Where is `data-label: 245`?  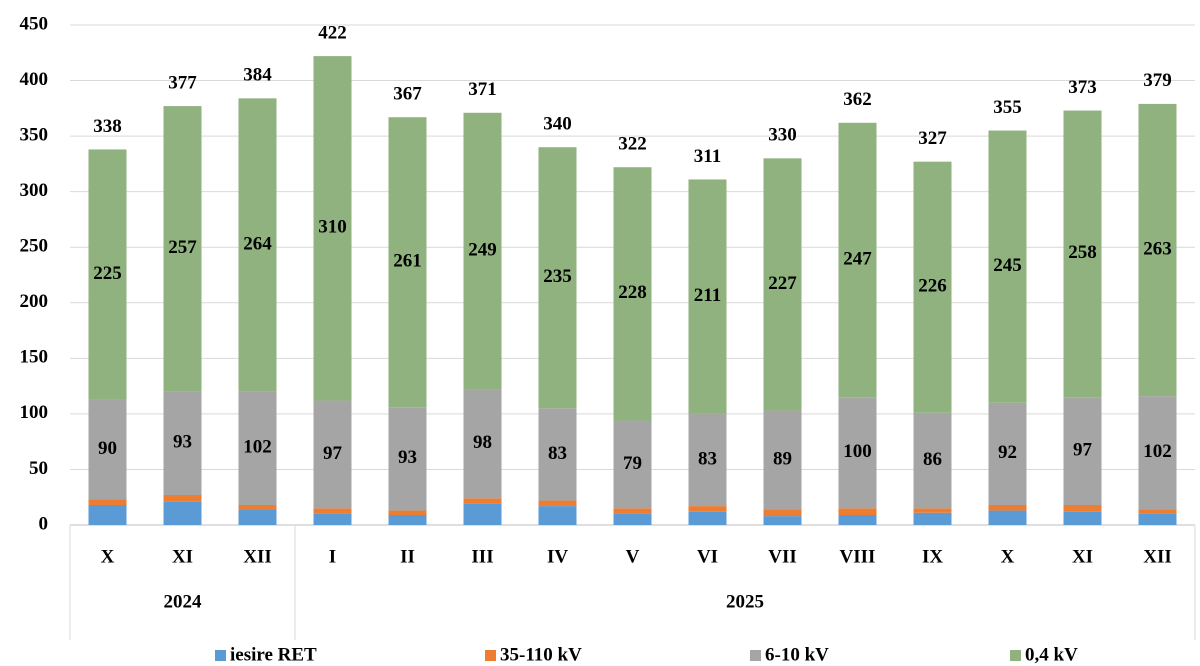
data-label: 245 is located at coordinates (1007, 265).